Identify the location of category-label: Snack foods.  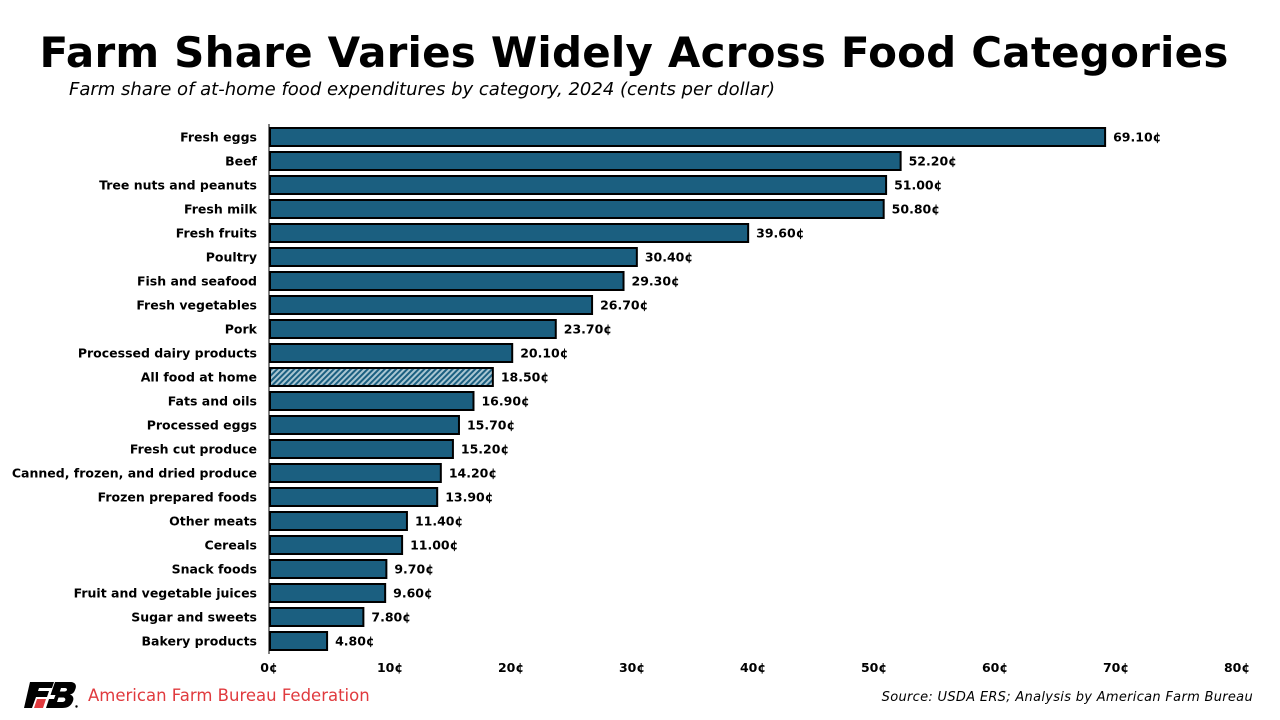
(214, 569).